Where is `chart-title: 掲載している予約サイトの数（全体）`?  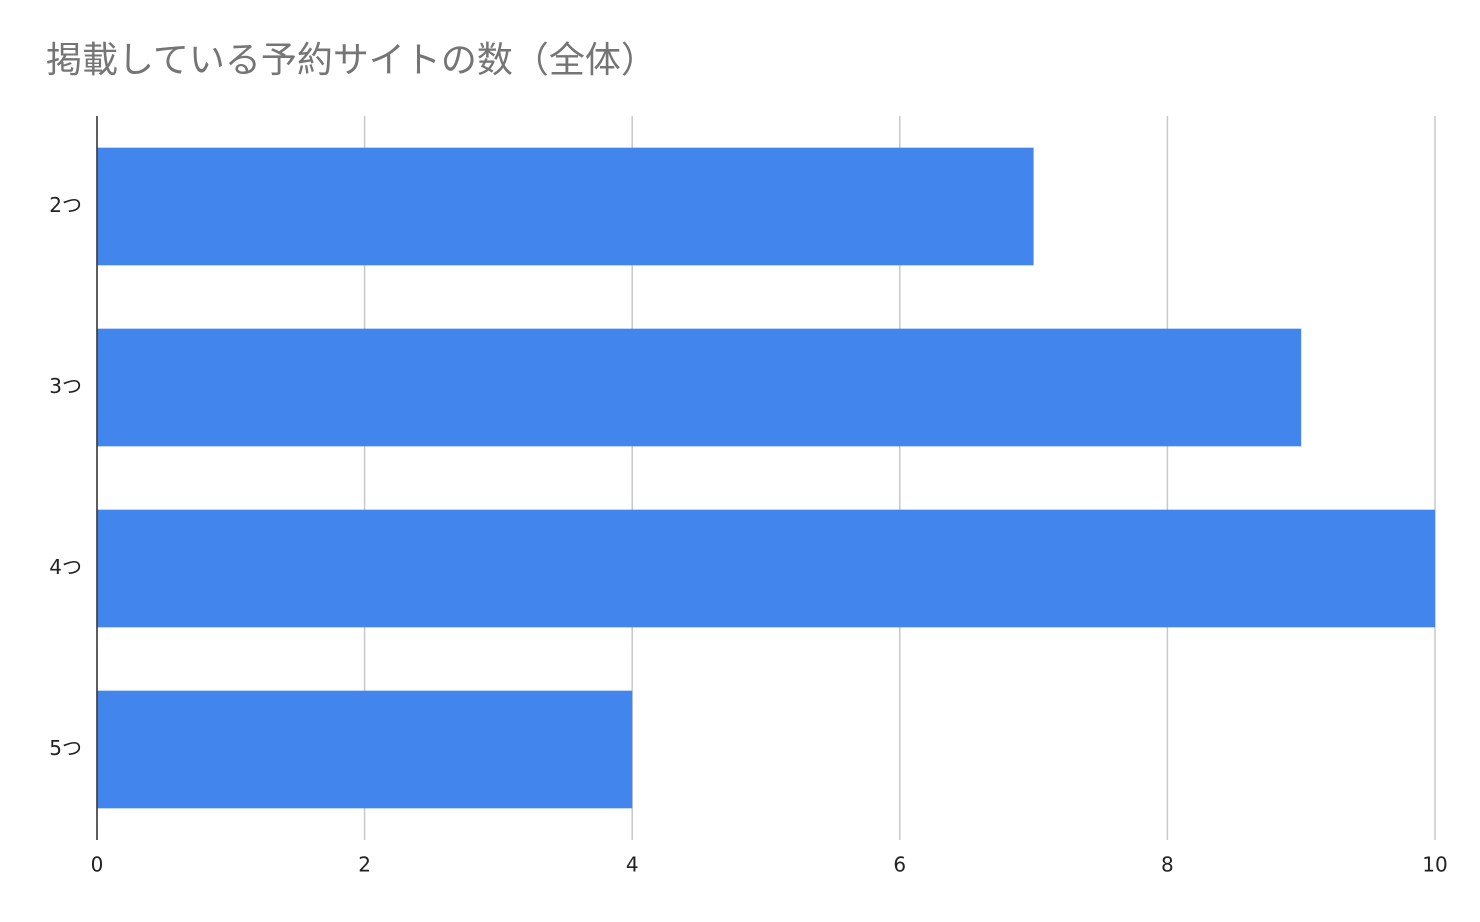 chart-title: 掲載している予約サイトの数（全体） is located at coordinates (351, 60).